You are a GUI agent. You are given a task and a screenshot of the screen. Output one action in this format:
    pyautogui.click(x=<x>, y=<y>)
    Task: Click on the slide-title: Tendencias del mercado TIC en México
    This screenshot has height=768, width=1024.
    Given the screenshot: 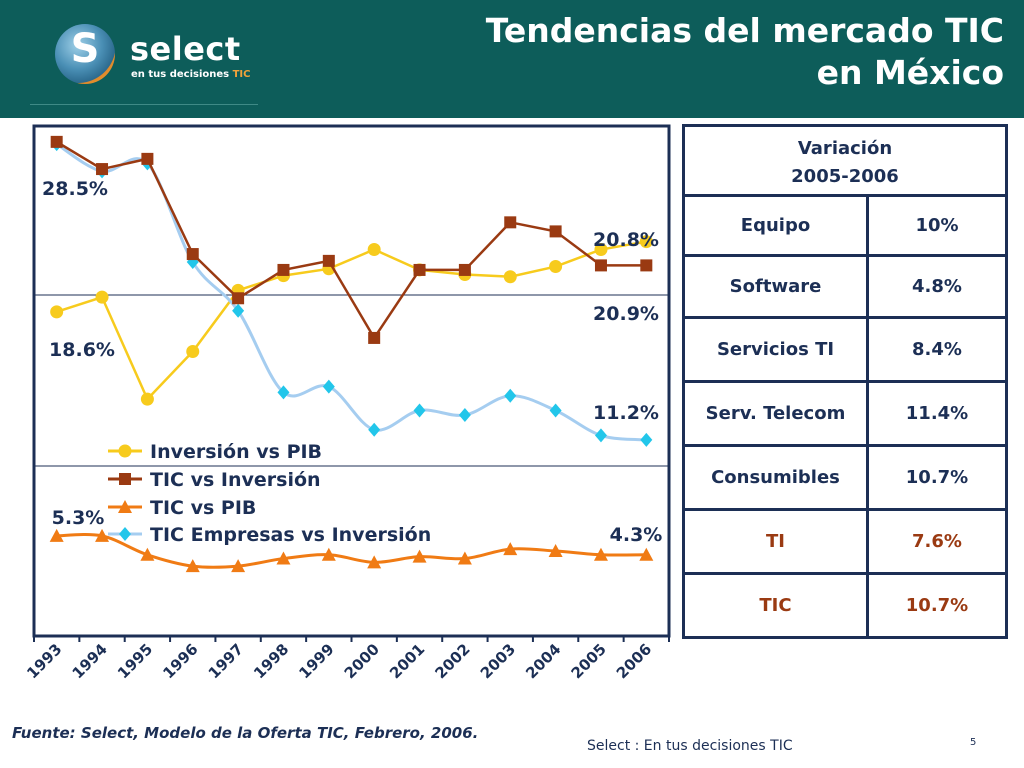 What is the action you would take?
    pyautogui.click(x=704, y=52)
    